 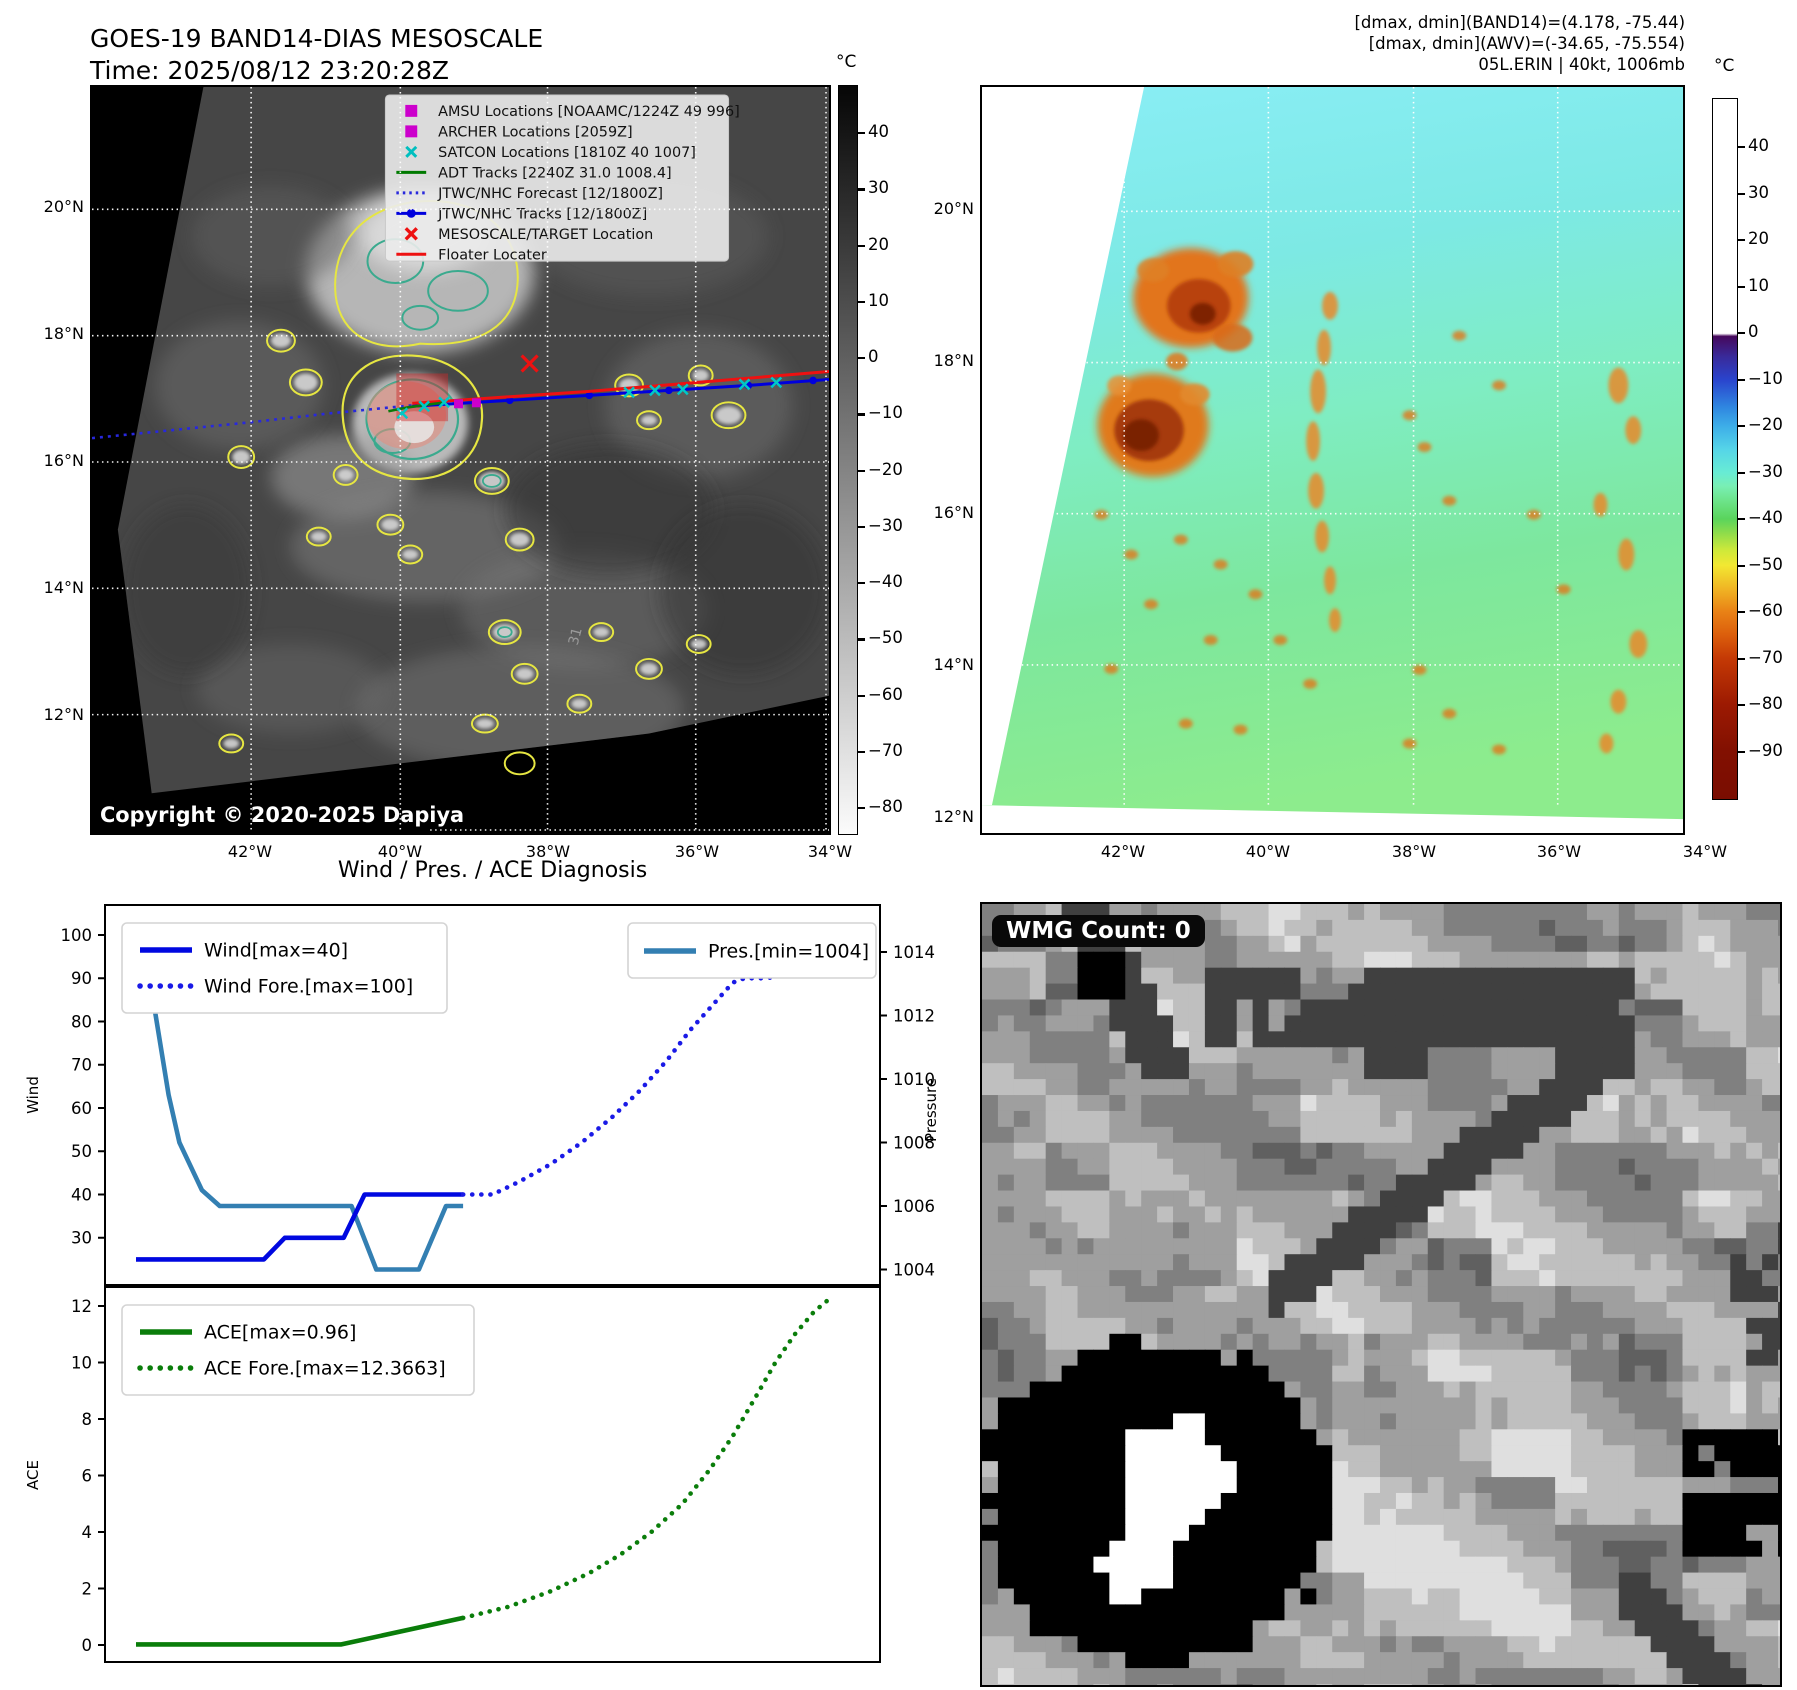 I want to click on colorbar-tick, so click(x=861, y=639).